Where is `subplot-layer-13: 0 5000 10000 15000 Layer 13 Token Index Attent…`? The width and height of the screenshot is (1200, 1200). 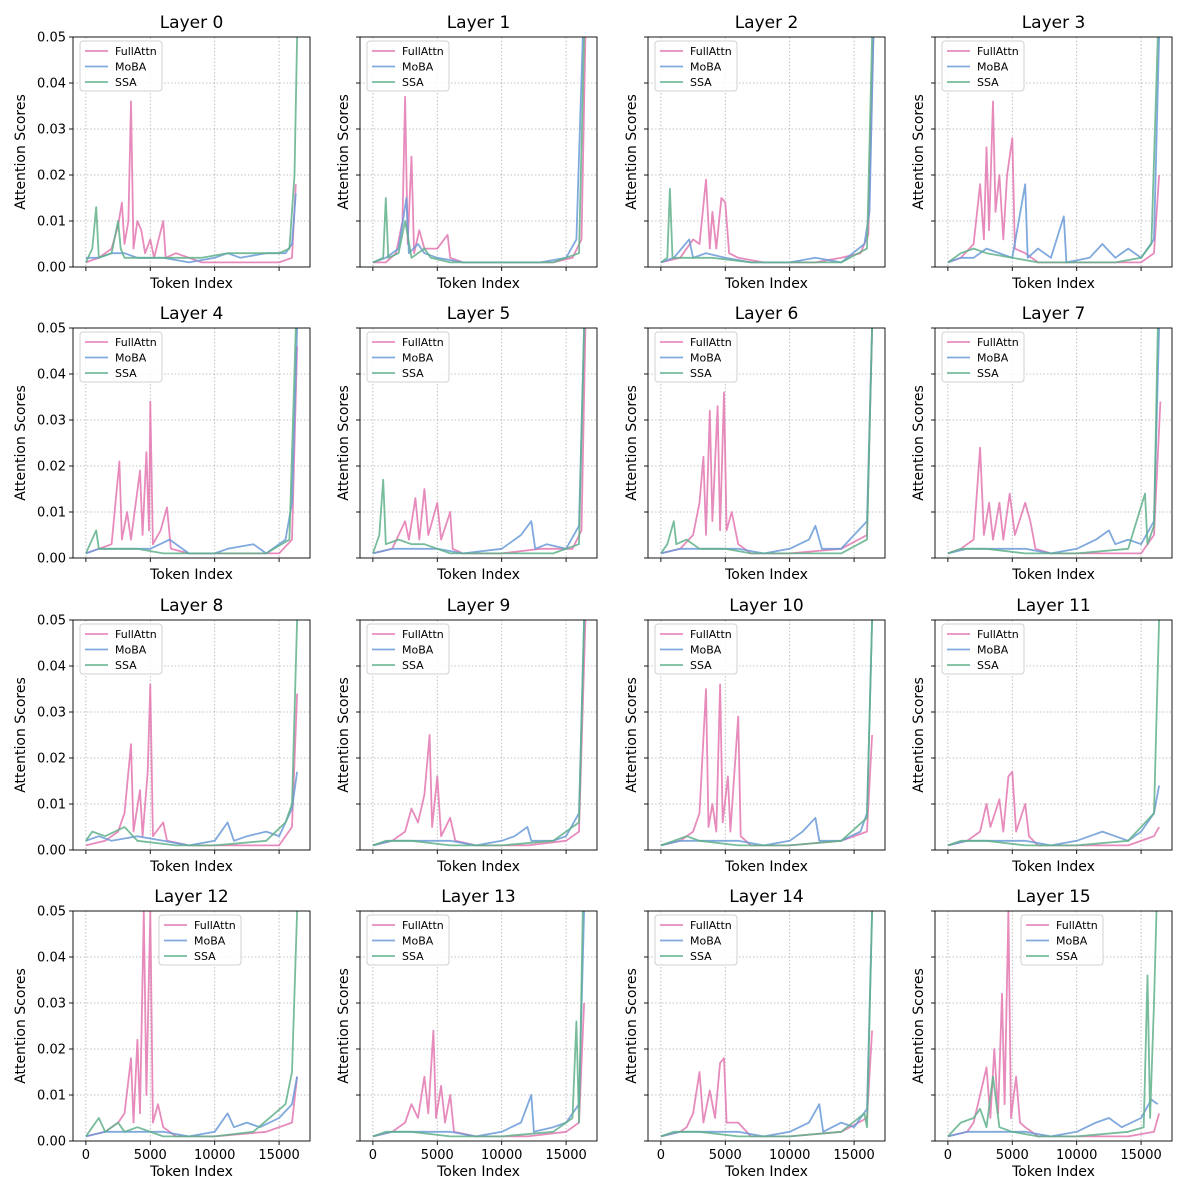 subplot-layer-13: 0 5000 10000 15000 Layer 13 Token Index Attent… is located at coordinates (467, 1033).